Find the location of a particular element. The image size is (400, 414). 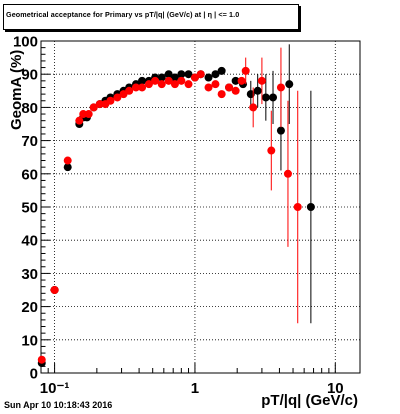

y-tick-label: 70 is located at coordinates (29, 141).